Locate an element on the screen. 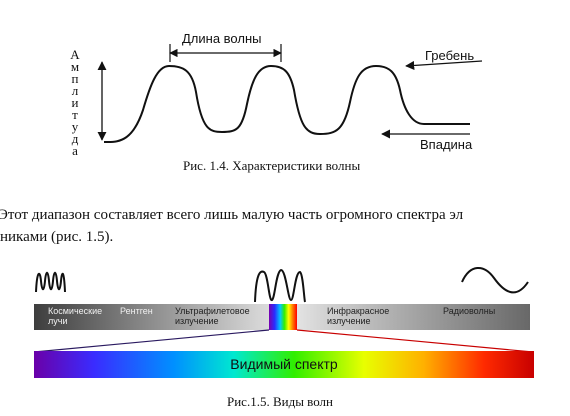 The image size is (570, 416). amplitude-letter: л is located at coordinates (75, 90).